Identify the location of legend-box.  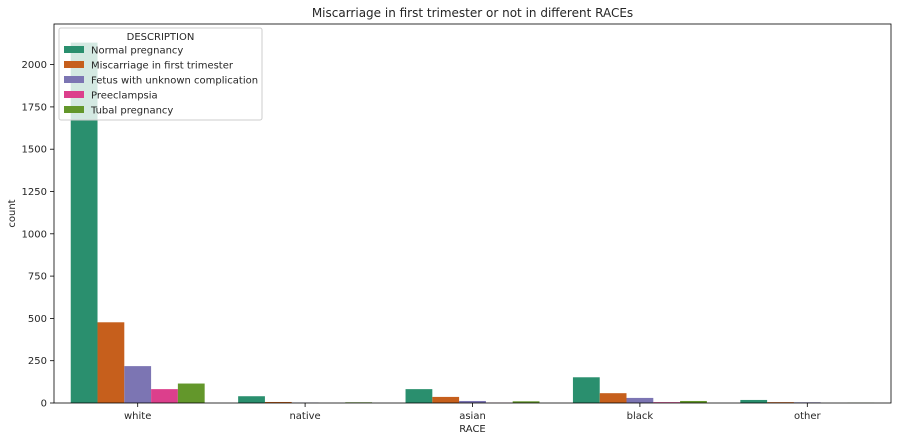
(160, 74).